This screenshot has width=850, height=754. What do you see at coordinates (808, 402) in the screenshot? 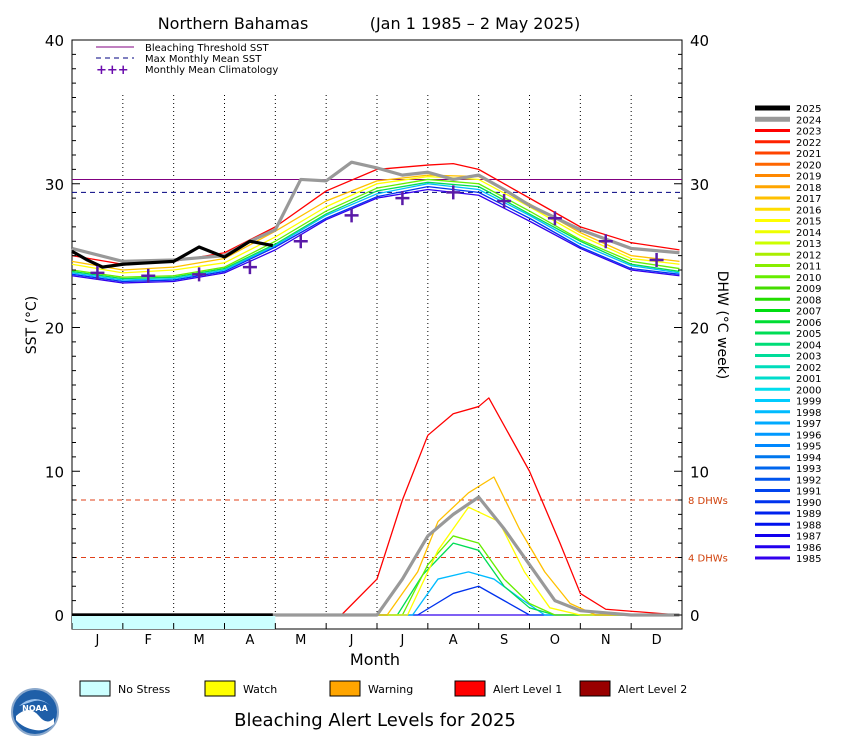
I see `year-legend-label-1999: 1999` at bounding box center [808, 402].